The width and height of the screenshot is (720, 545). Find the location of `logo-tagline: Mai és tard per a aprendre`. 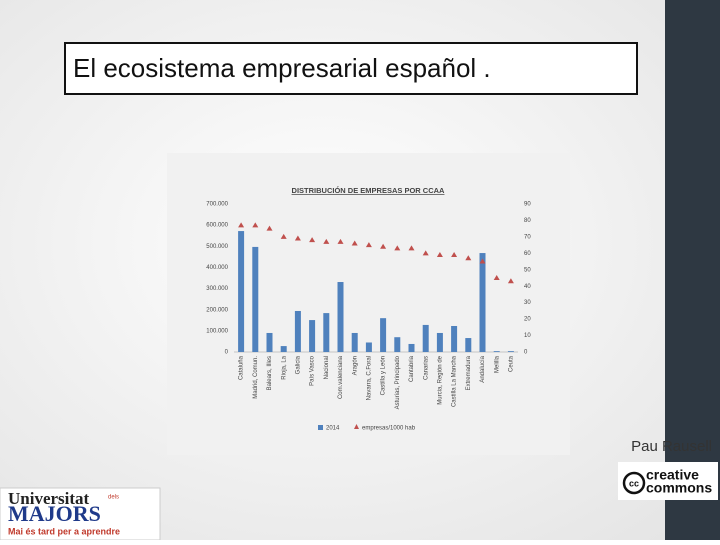

logo-tagline: Mai és tard per a aprendre is located at coordinates (64, 531).